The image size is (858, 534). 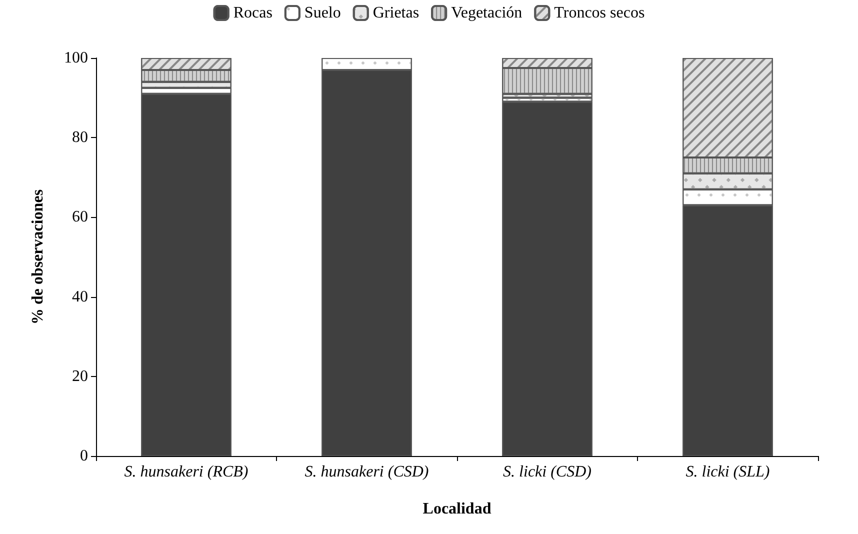 I want to click on y-tick-label: 40, so click(x=80, y=297).